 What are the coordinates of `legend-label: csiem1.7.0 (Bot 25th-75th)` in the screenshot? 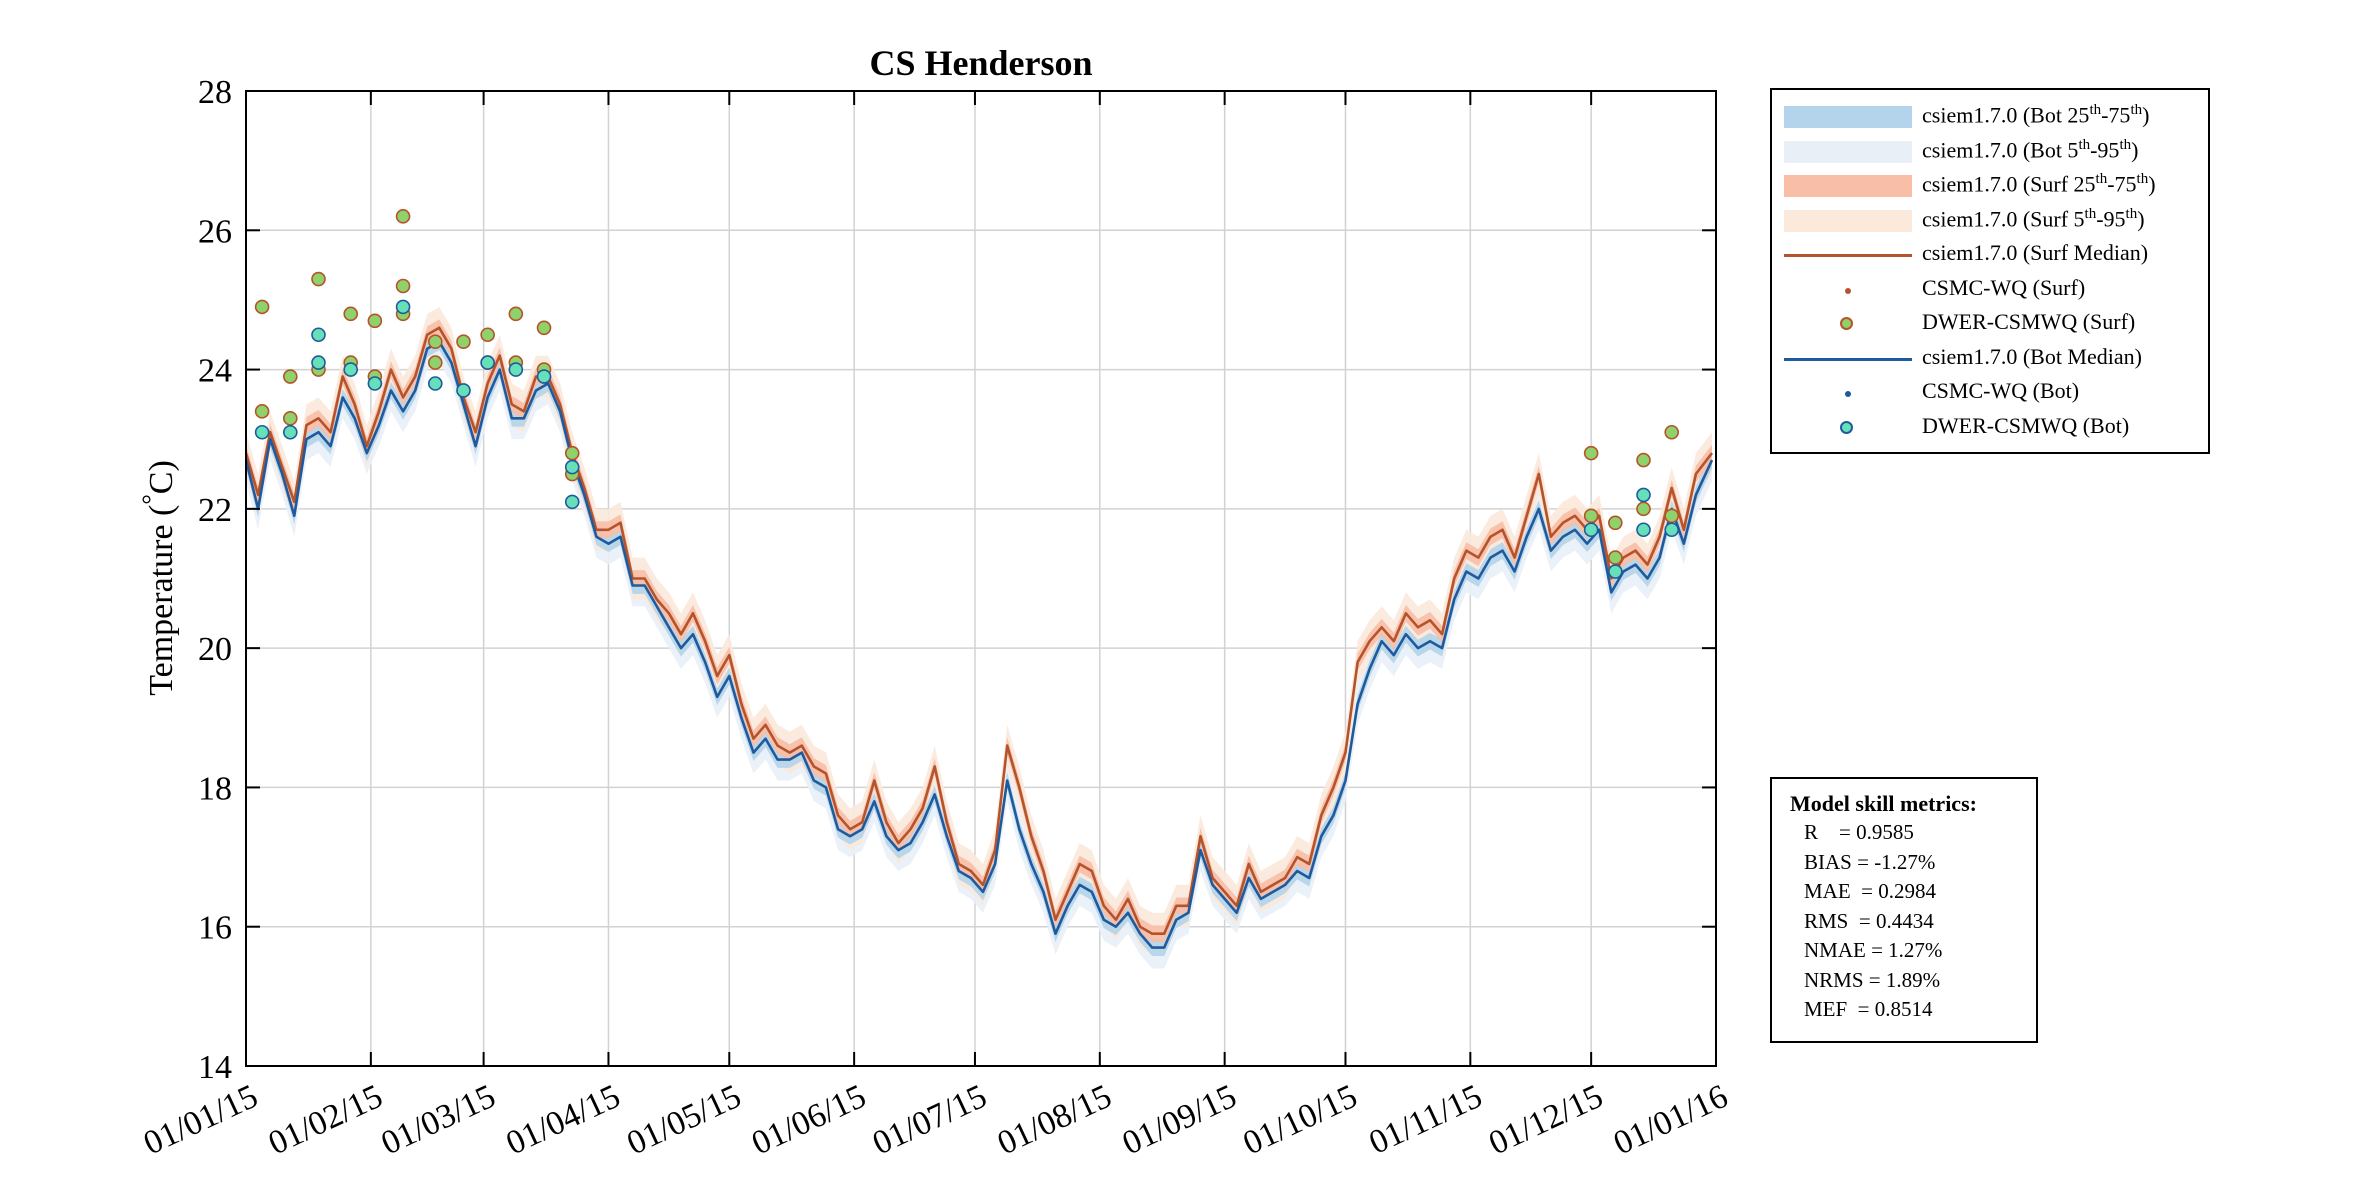 It's located at (2035, 115).